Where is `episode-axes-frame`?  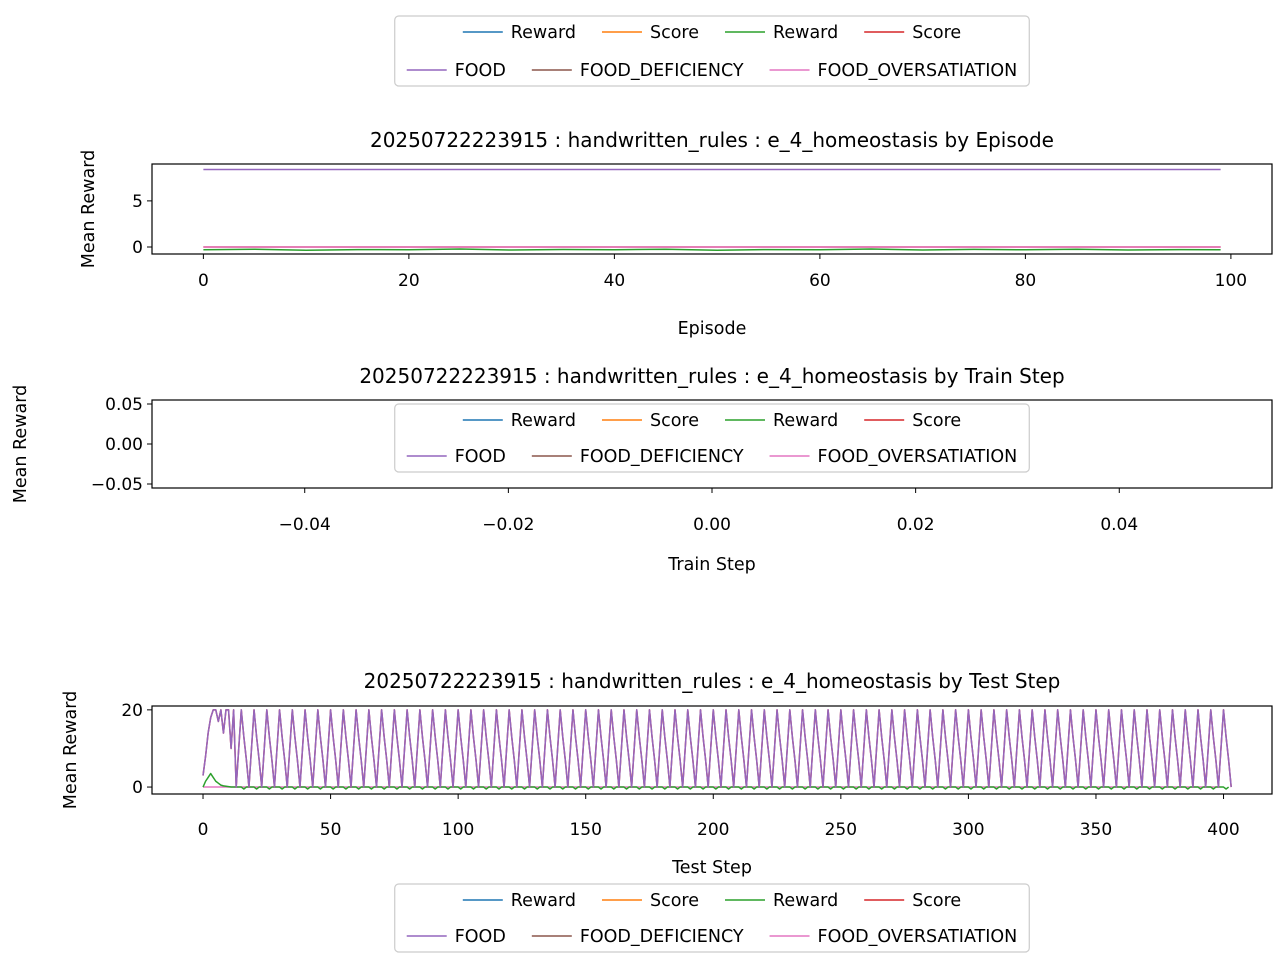
episode-axes-frame is located at coordinates (712, 209).